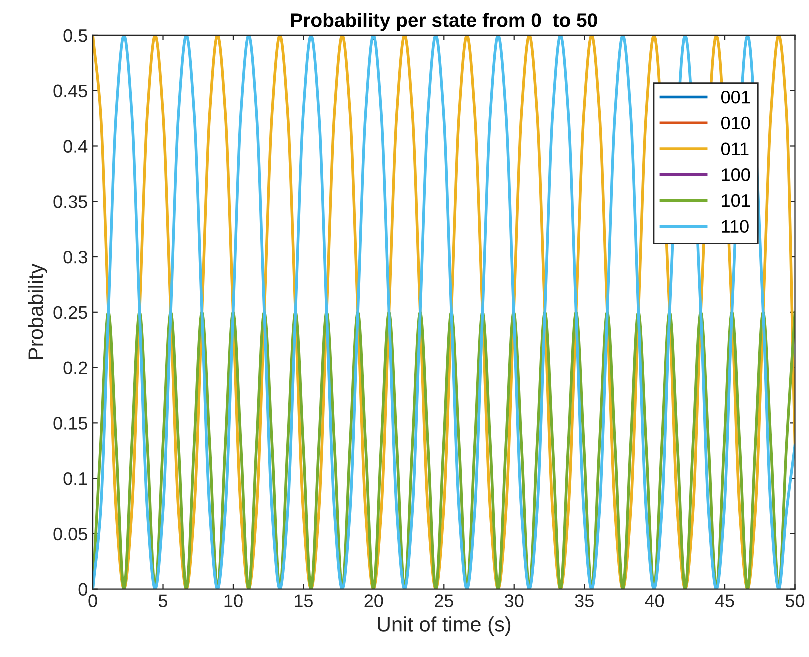 This screenshot has height=657, width=809. Describe the element at coordinates (76, 368) in the screenshot. I see `y-tick-label: 0.2` at that location.